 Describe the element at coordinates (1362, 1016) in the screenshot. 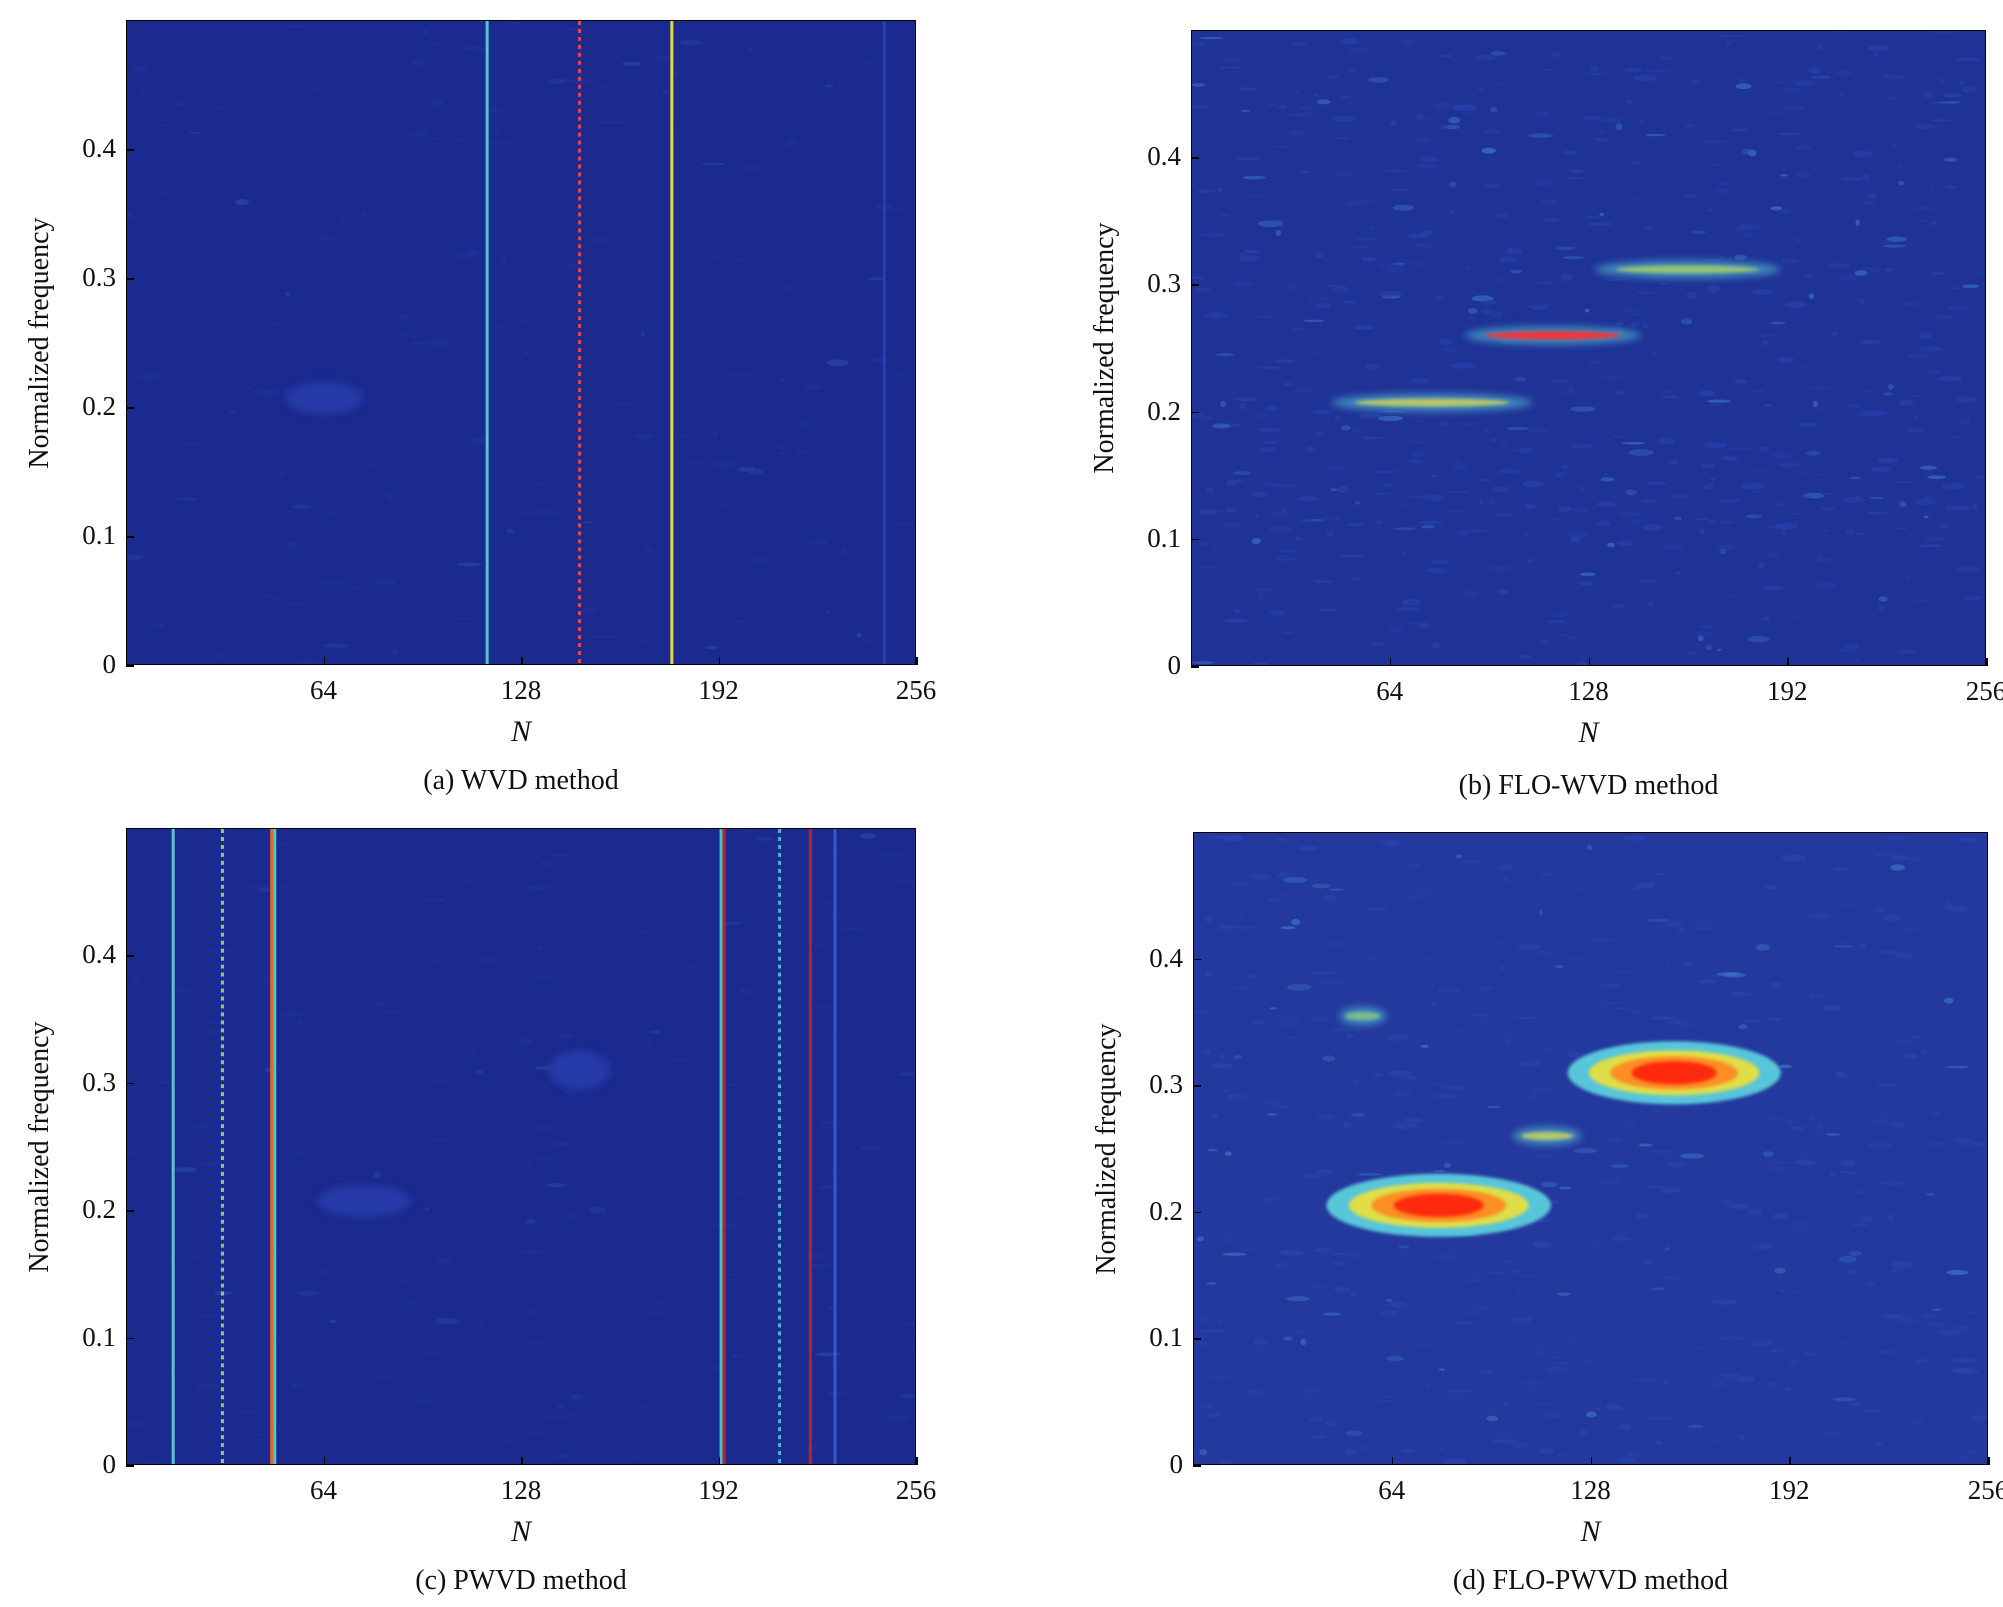

I see `streak-core` at that location.